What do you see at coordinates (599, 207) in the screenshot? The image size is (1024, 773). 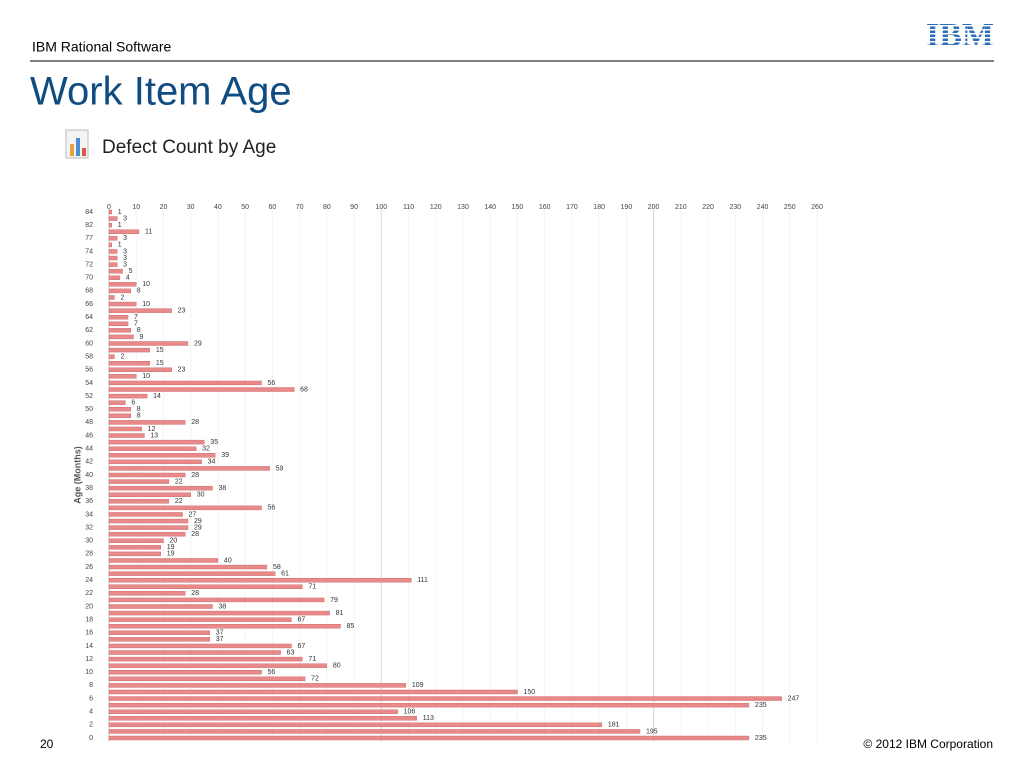 I see `x-tick-label: 180` at bounding box center [599, 207].